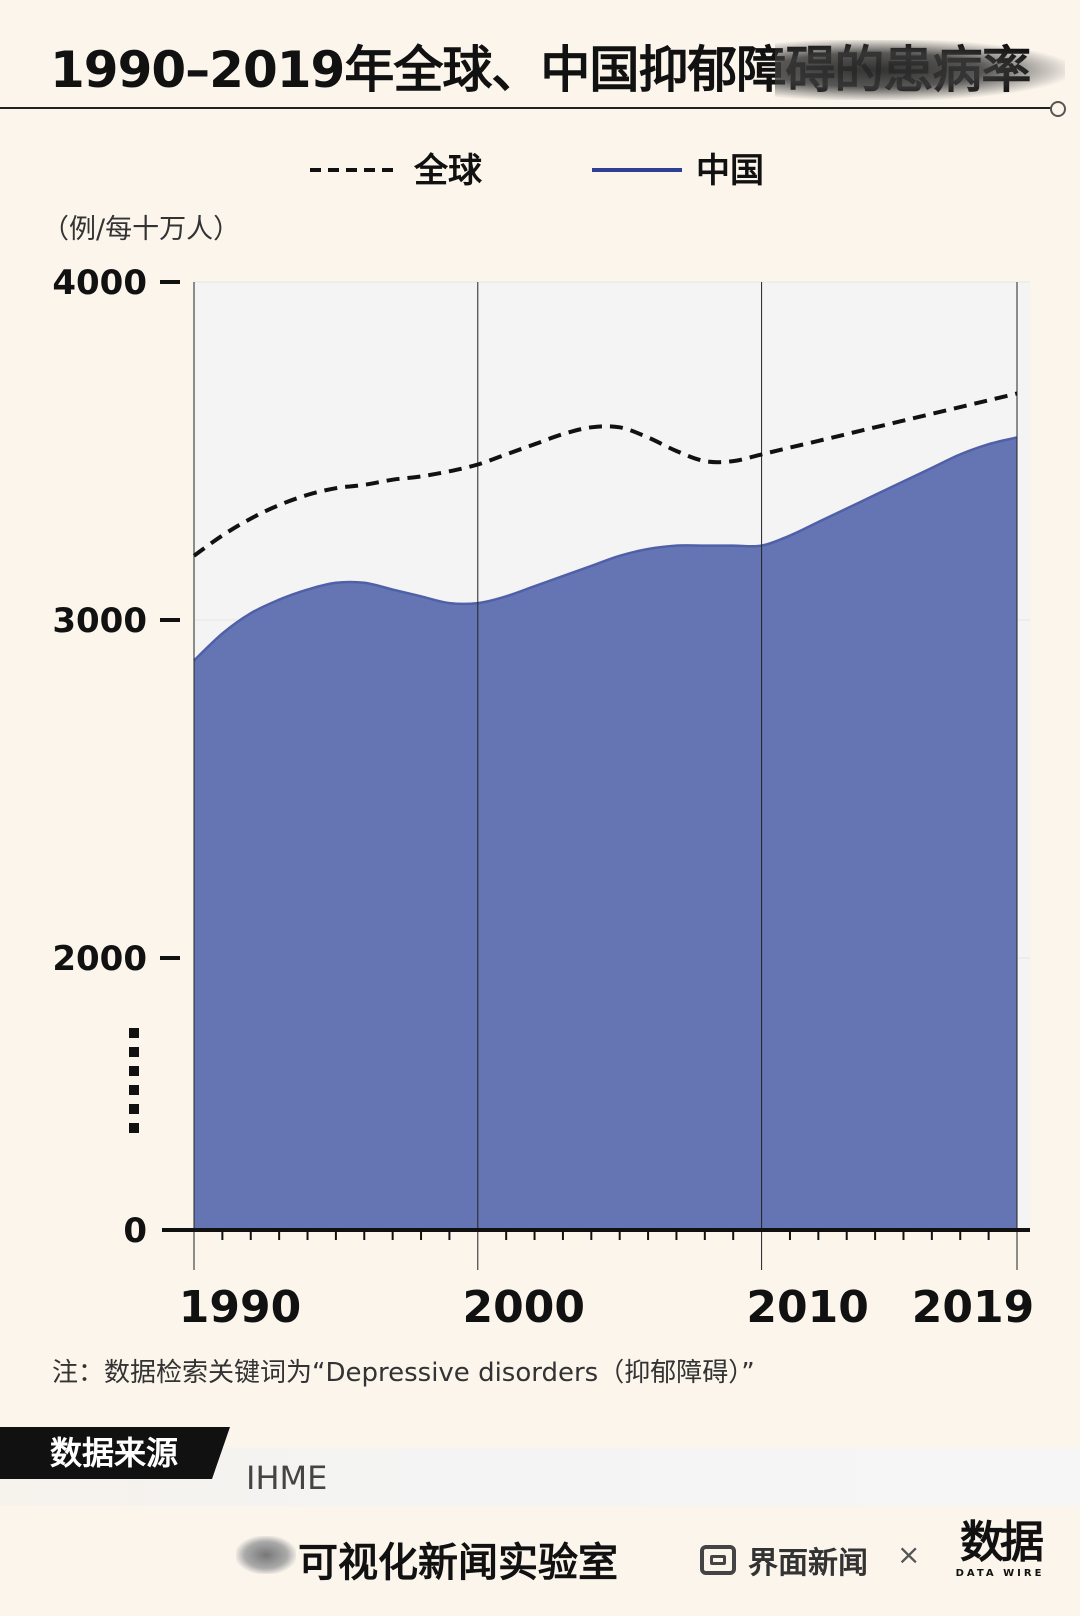 The height and width of the screenshot is (1616, 1080). I want to click on brand-logo-glyph: 数据, so click(1002, 1542).